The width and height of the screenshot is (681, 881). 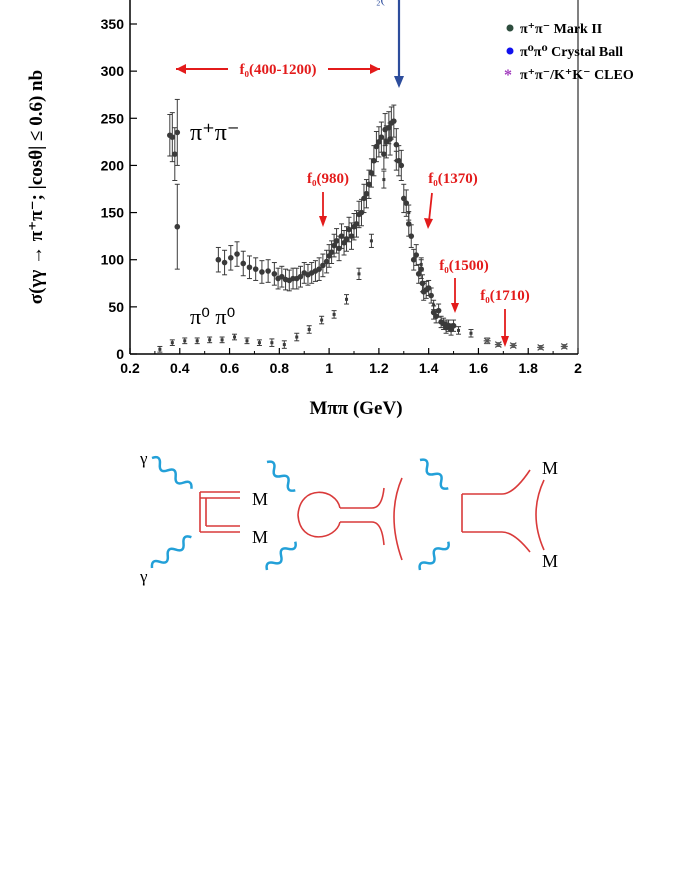 What do you see at coordinates (278, 70) in the screenshot?
I see `f0-band-label: f₀(400-1200)` at bounding box center [278, 70].